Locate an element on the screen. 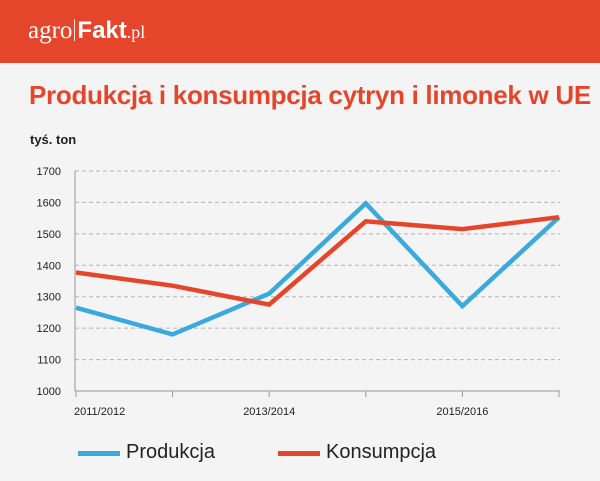 The width and height of the screenshot is (600, 481). logo-pl: .pl is located at coordinates (136, 32).